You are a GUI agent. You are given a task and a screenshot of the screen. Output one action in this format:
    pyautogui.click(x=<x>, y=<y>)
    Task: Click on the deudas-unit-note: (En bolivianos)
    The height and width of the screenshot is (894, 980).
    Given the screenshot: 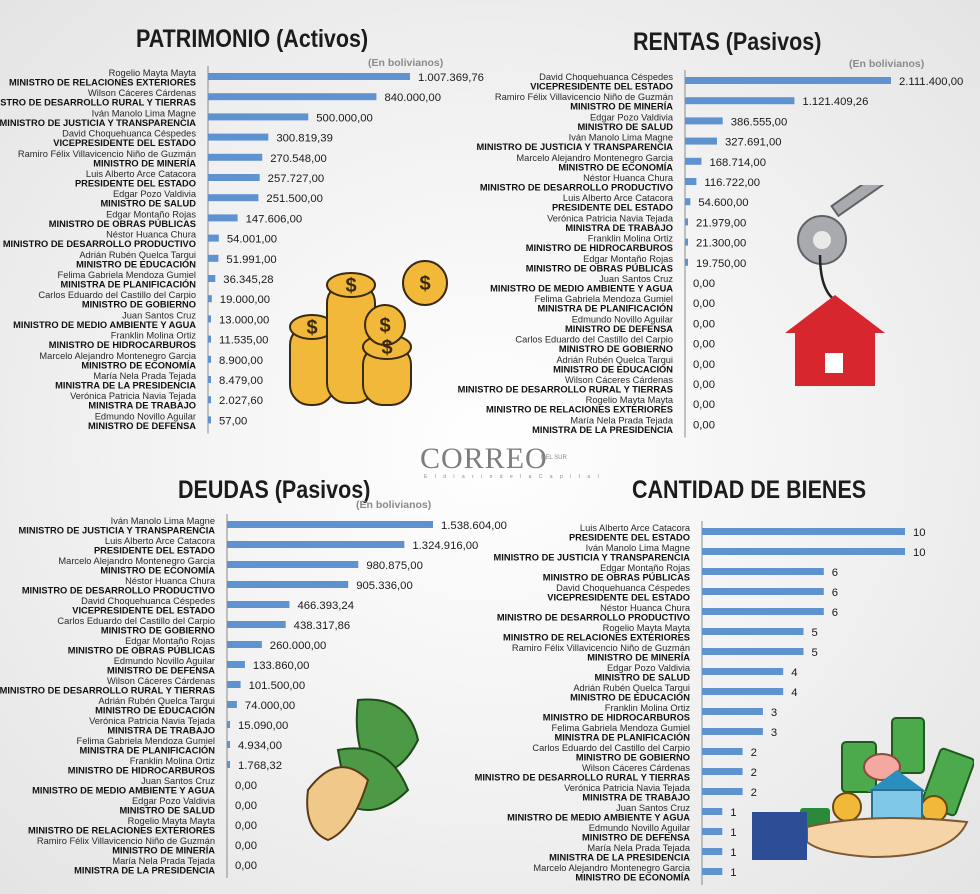 What is the action you would take?
    pyautogui.click(x=394, y=505)
    